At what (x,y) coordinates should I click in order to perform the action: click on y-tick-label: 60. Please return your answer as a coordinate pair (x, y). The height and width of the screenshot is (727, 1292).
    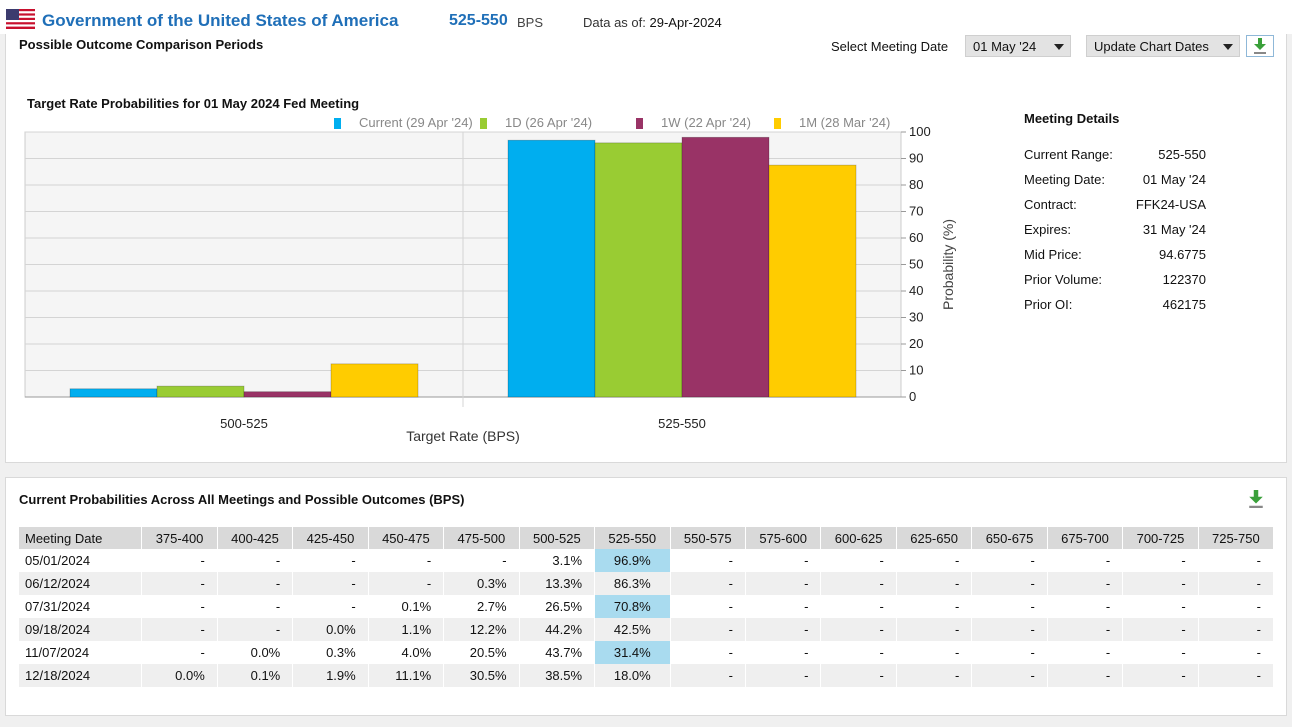
    Looking at the image, I should click on (916, 237).